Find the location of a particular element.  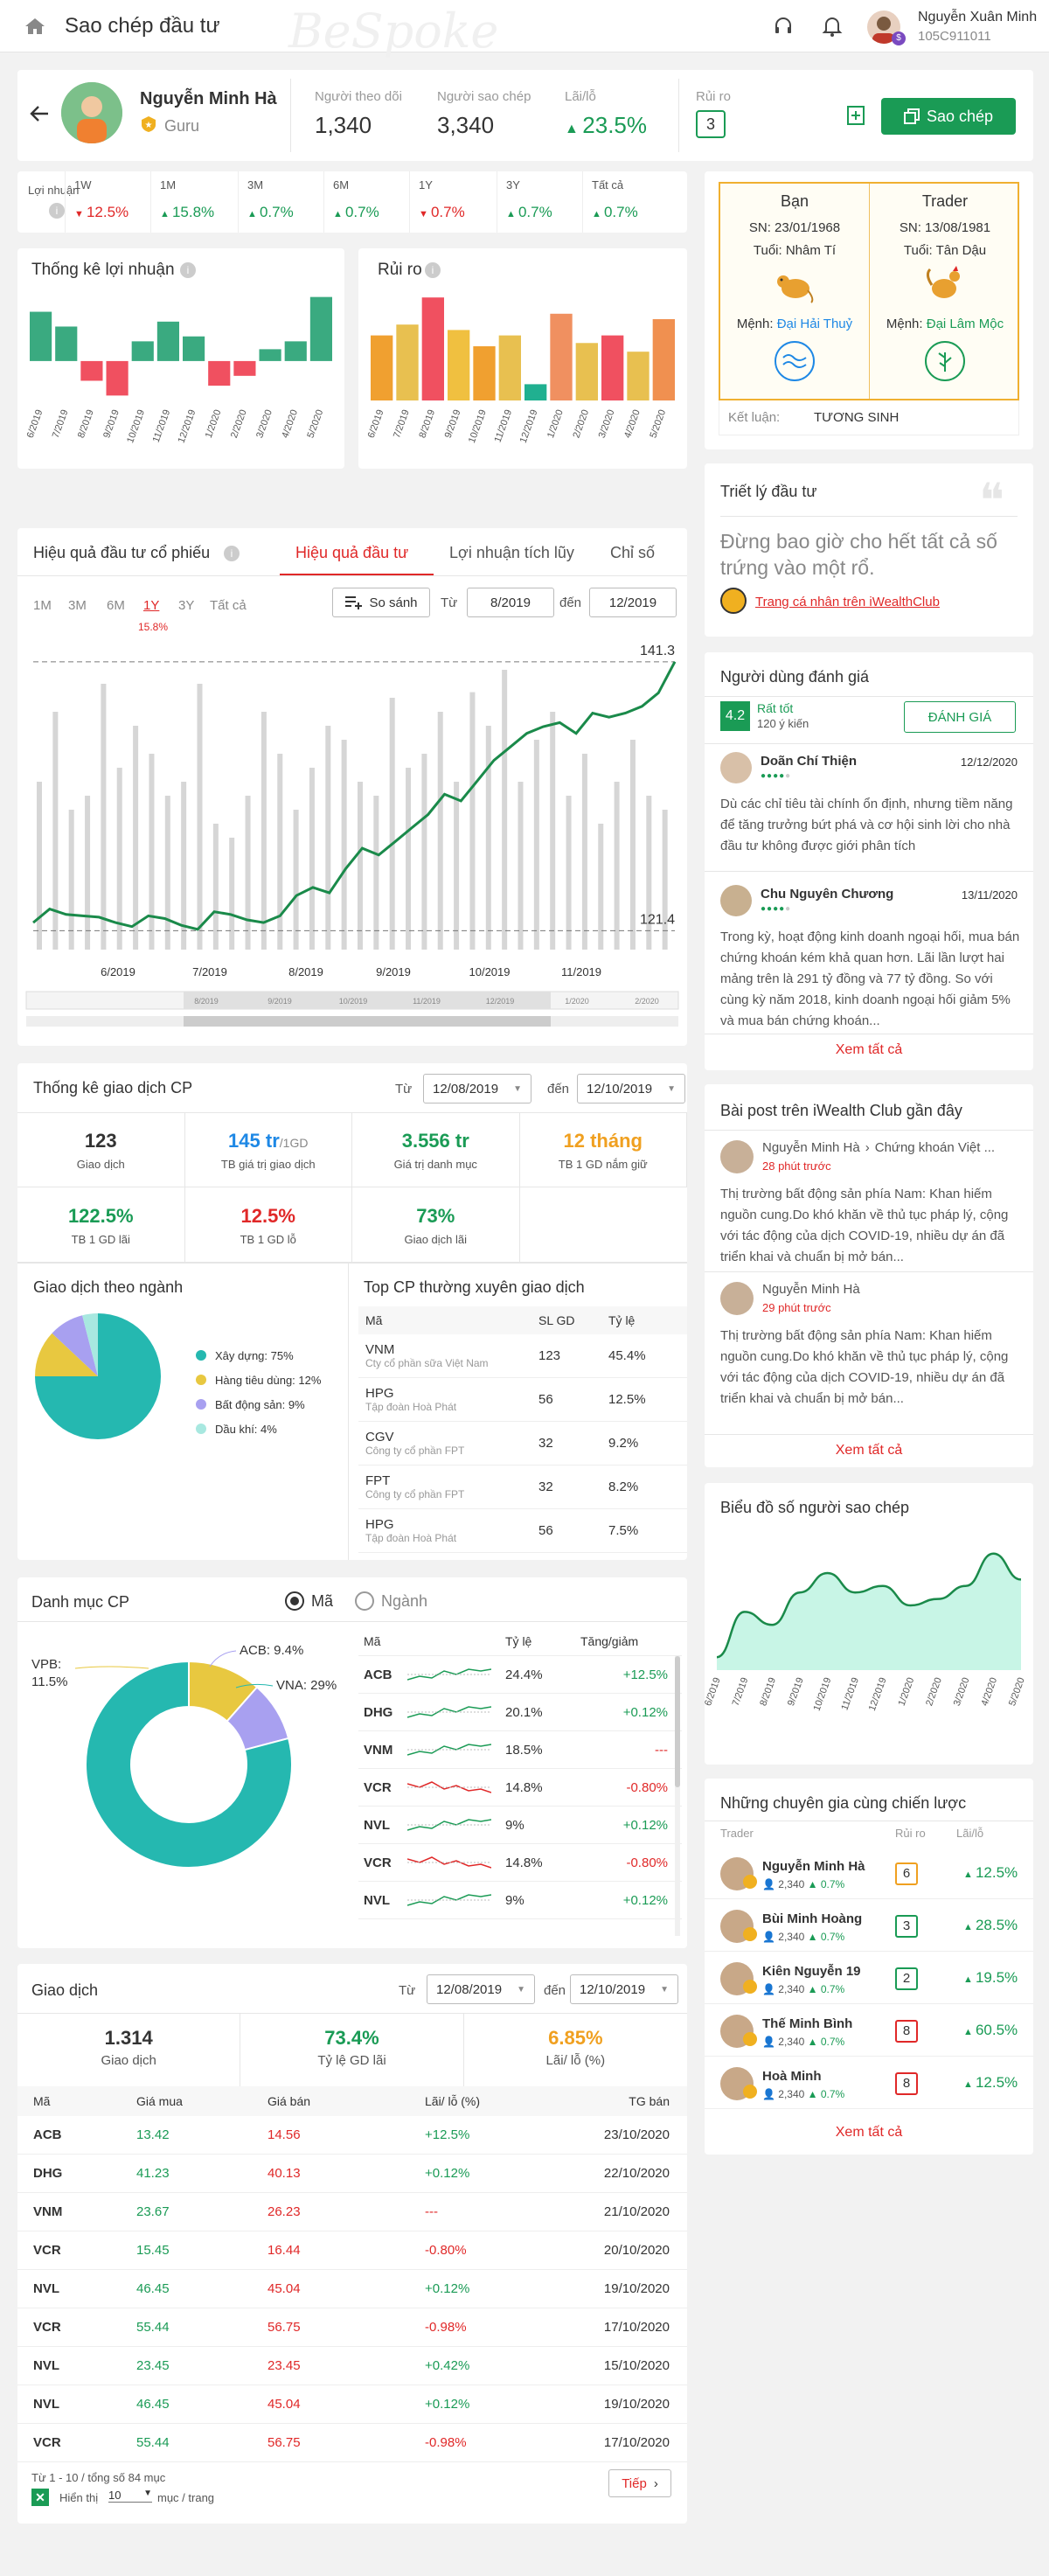

expert-row: Hoà Minh 👤 2,340 ▲ 0.7% 8 ▲ 12.5% is located at coordinates (869, 2083).